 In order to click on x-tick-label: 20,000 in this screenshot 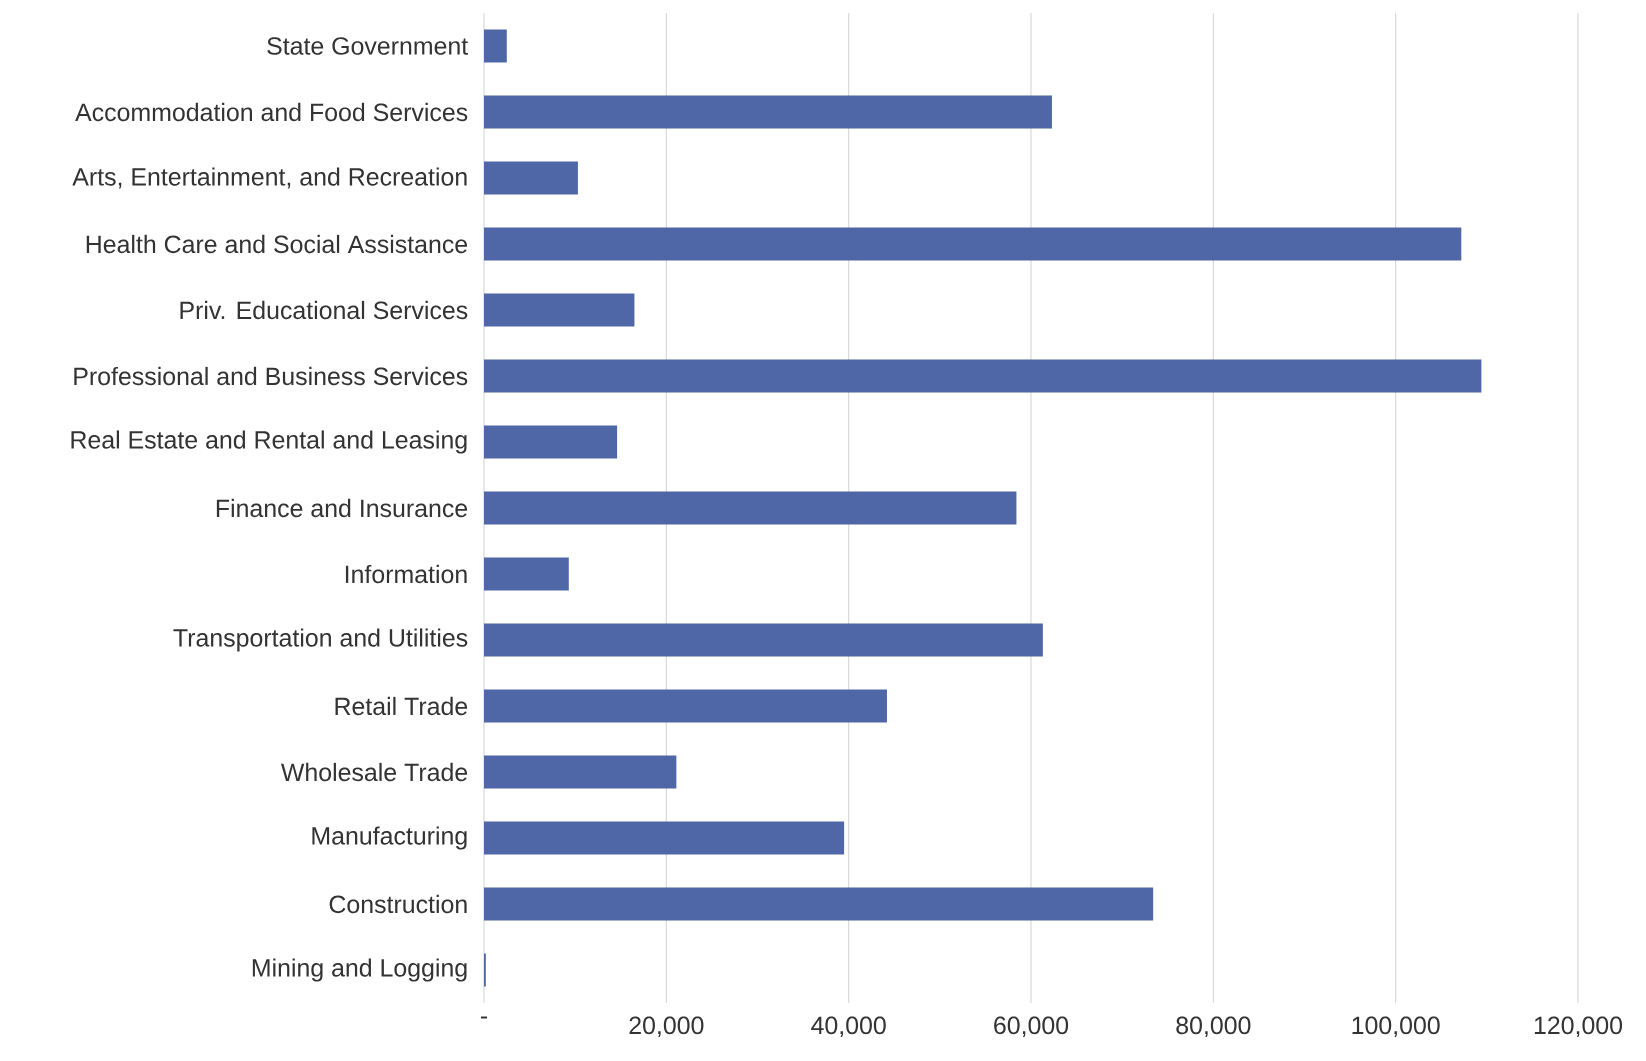, I will do `click(666, 1027)`.